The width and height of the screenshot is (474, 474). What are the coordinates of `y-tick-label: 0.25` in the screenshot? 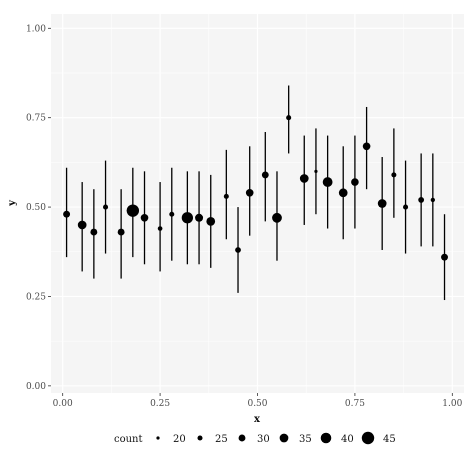 It's located at (36, 297).